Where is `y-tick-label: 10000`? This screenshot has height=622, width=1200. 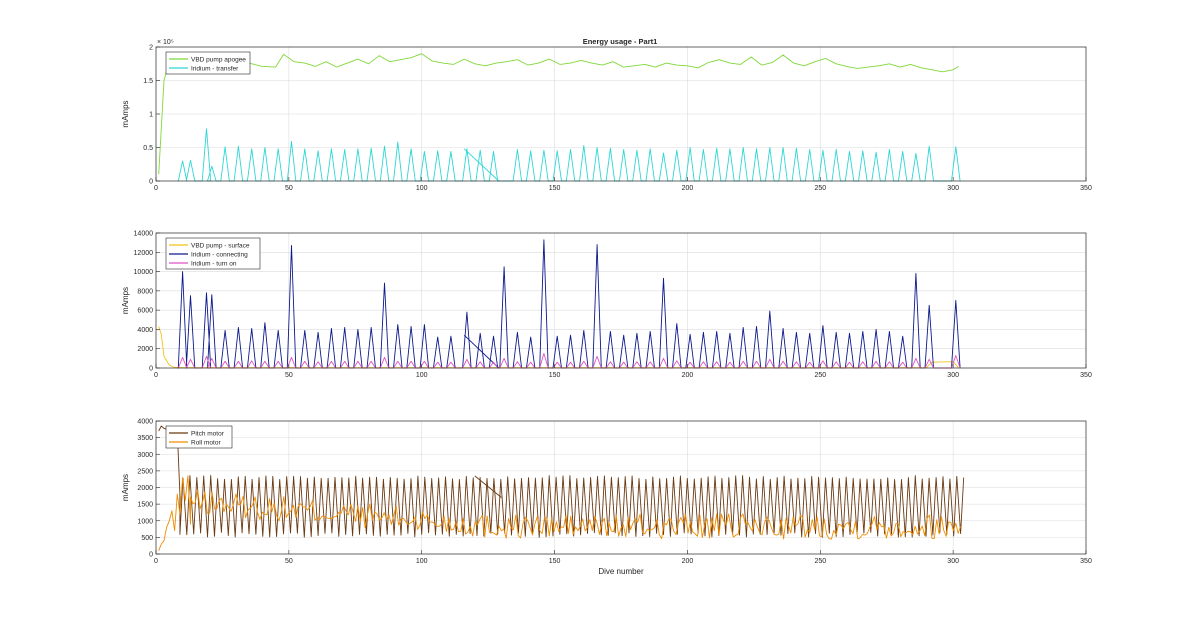
y-tick-label: 10000 is located at coordinates (144, 272).